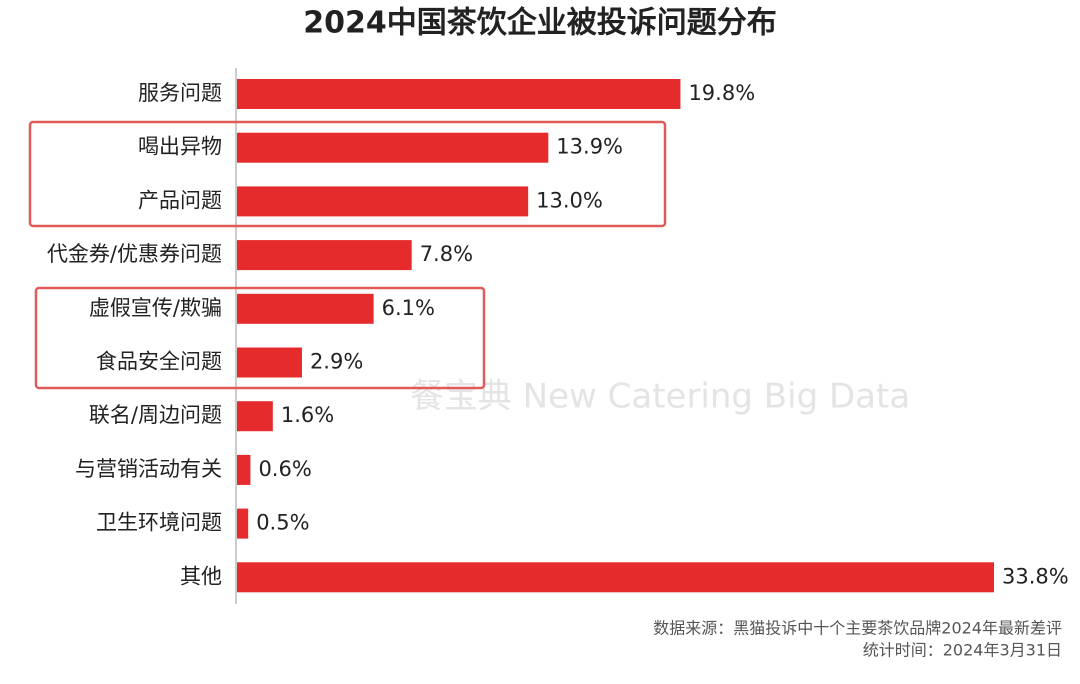  I want to click on value-label: 19.8%, so click(721, 93).